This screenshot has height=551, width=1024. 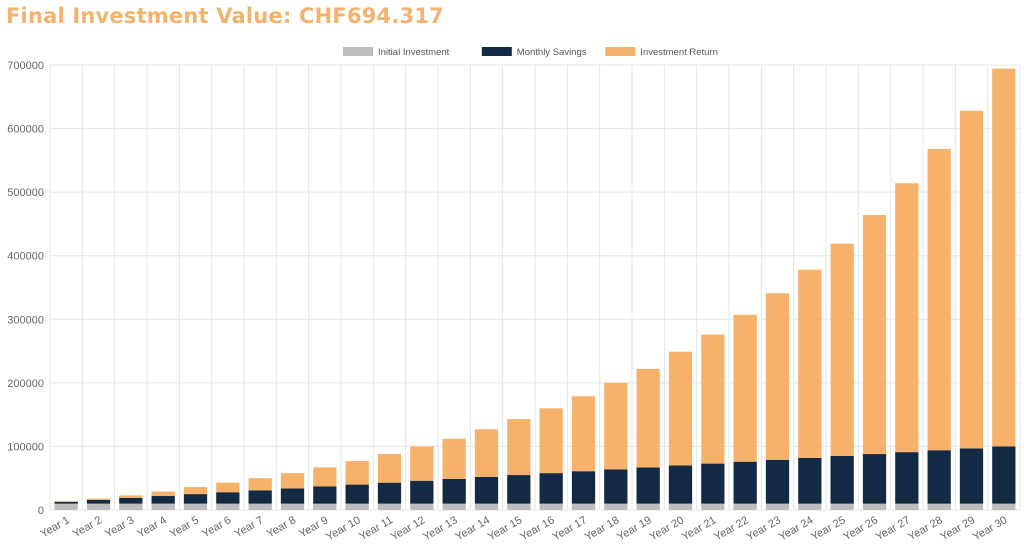 What do you see at coordinates (925, 528) in the screenshot?
I see `x-tick-label: Year 28` at bounding box center [925, 528].